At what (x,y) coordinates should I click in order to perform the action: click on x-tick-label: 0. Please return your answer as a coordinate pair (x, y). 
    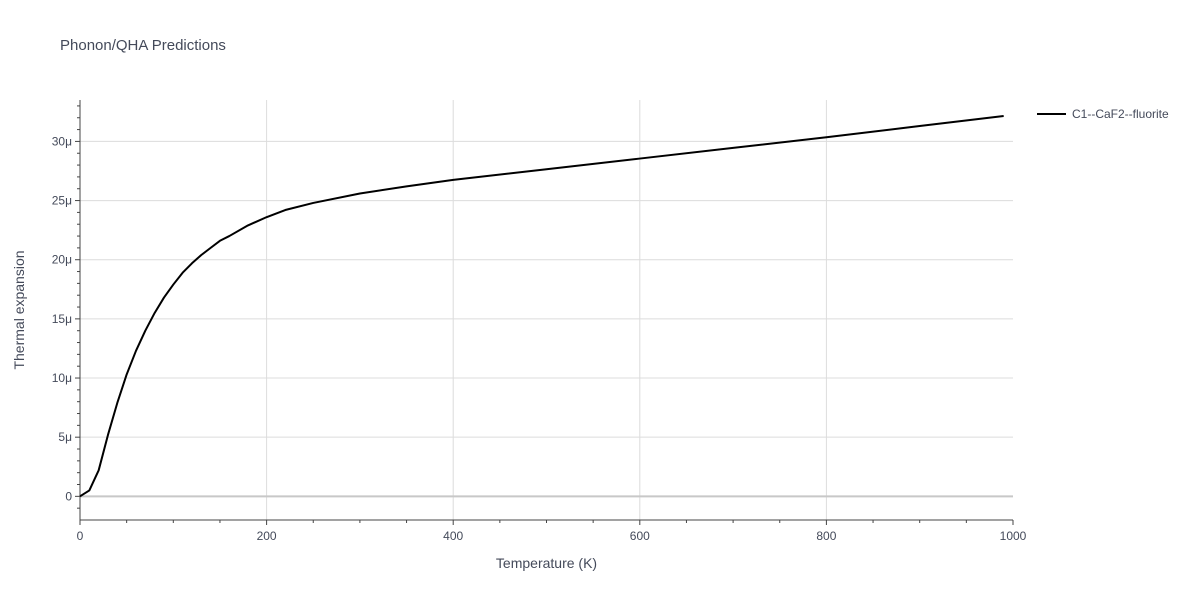
    Looking at the image, I should click on (80, 536).